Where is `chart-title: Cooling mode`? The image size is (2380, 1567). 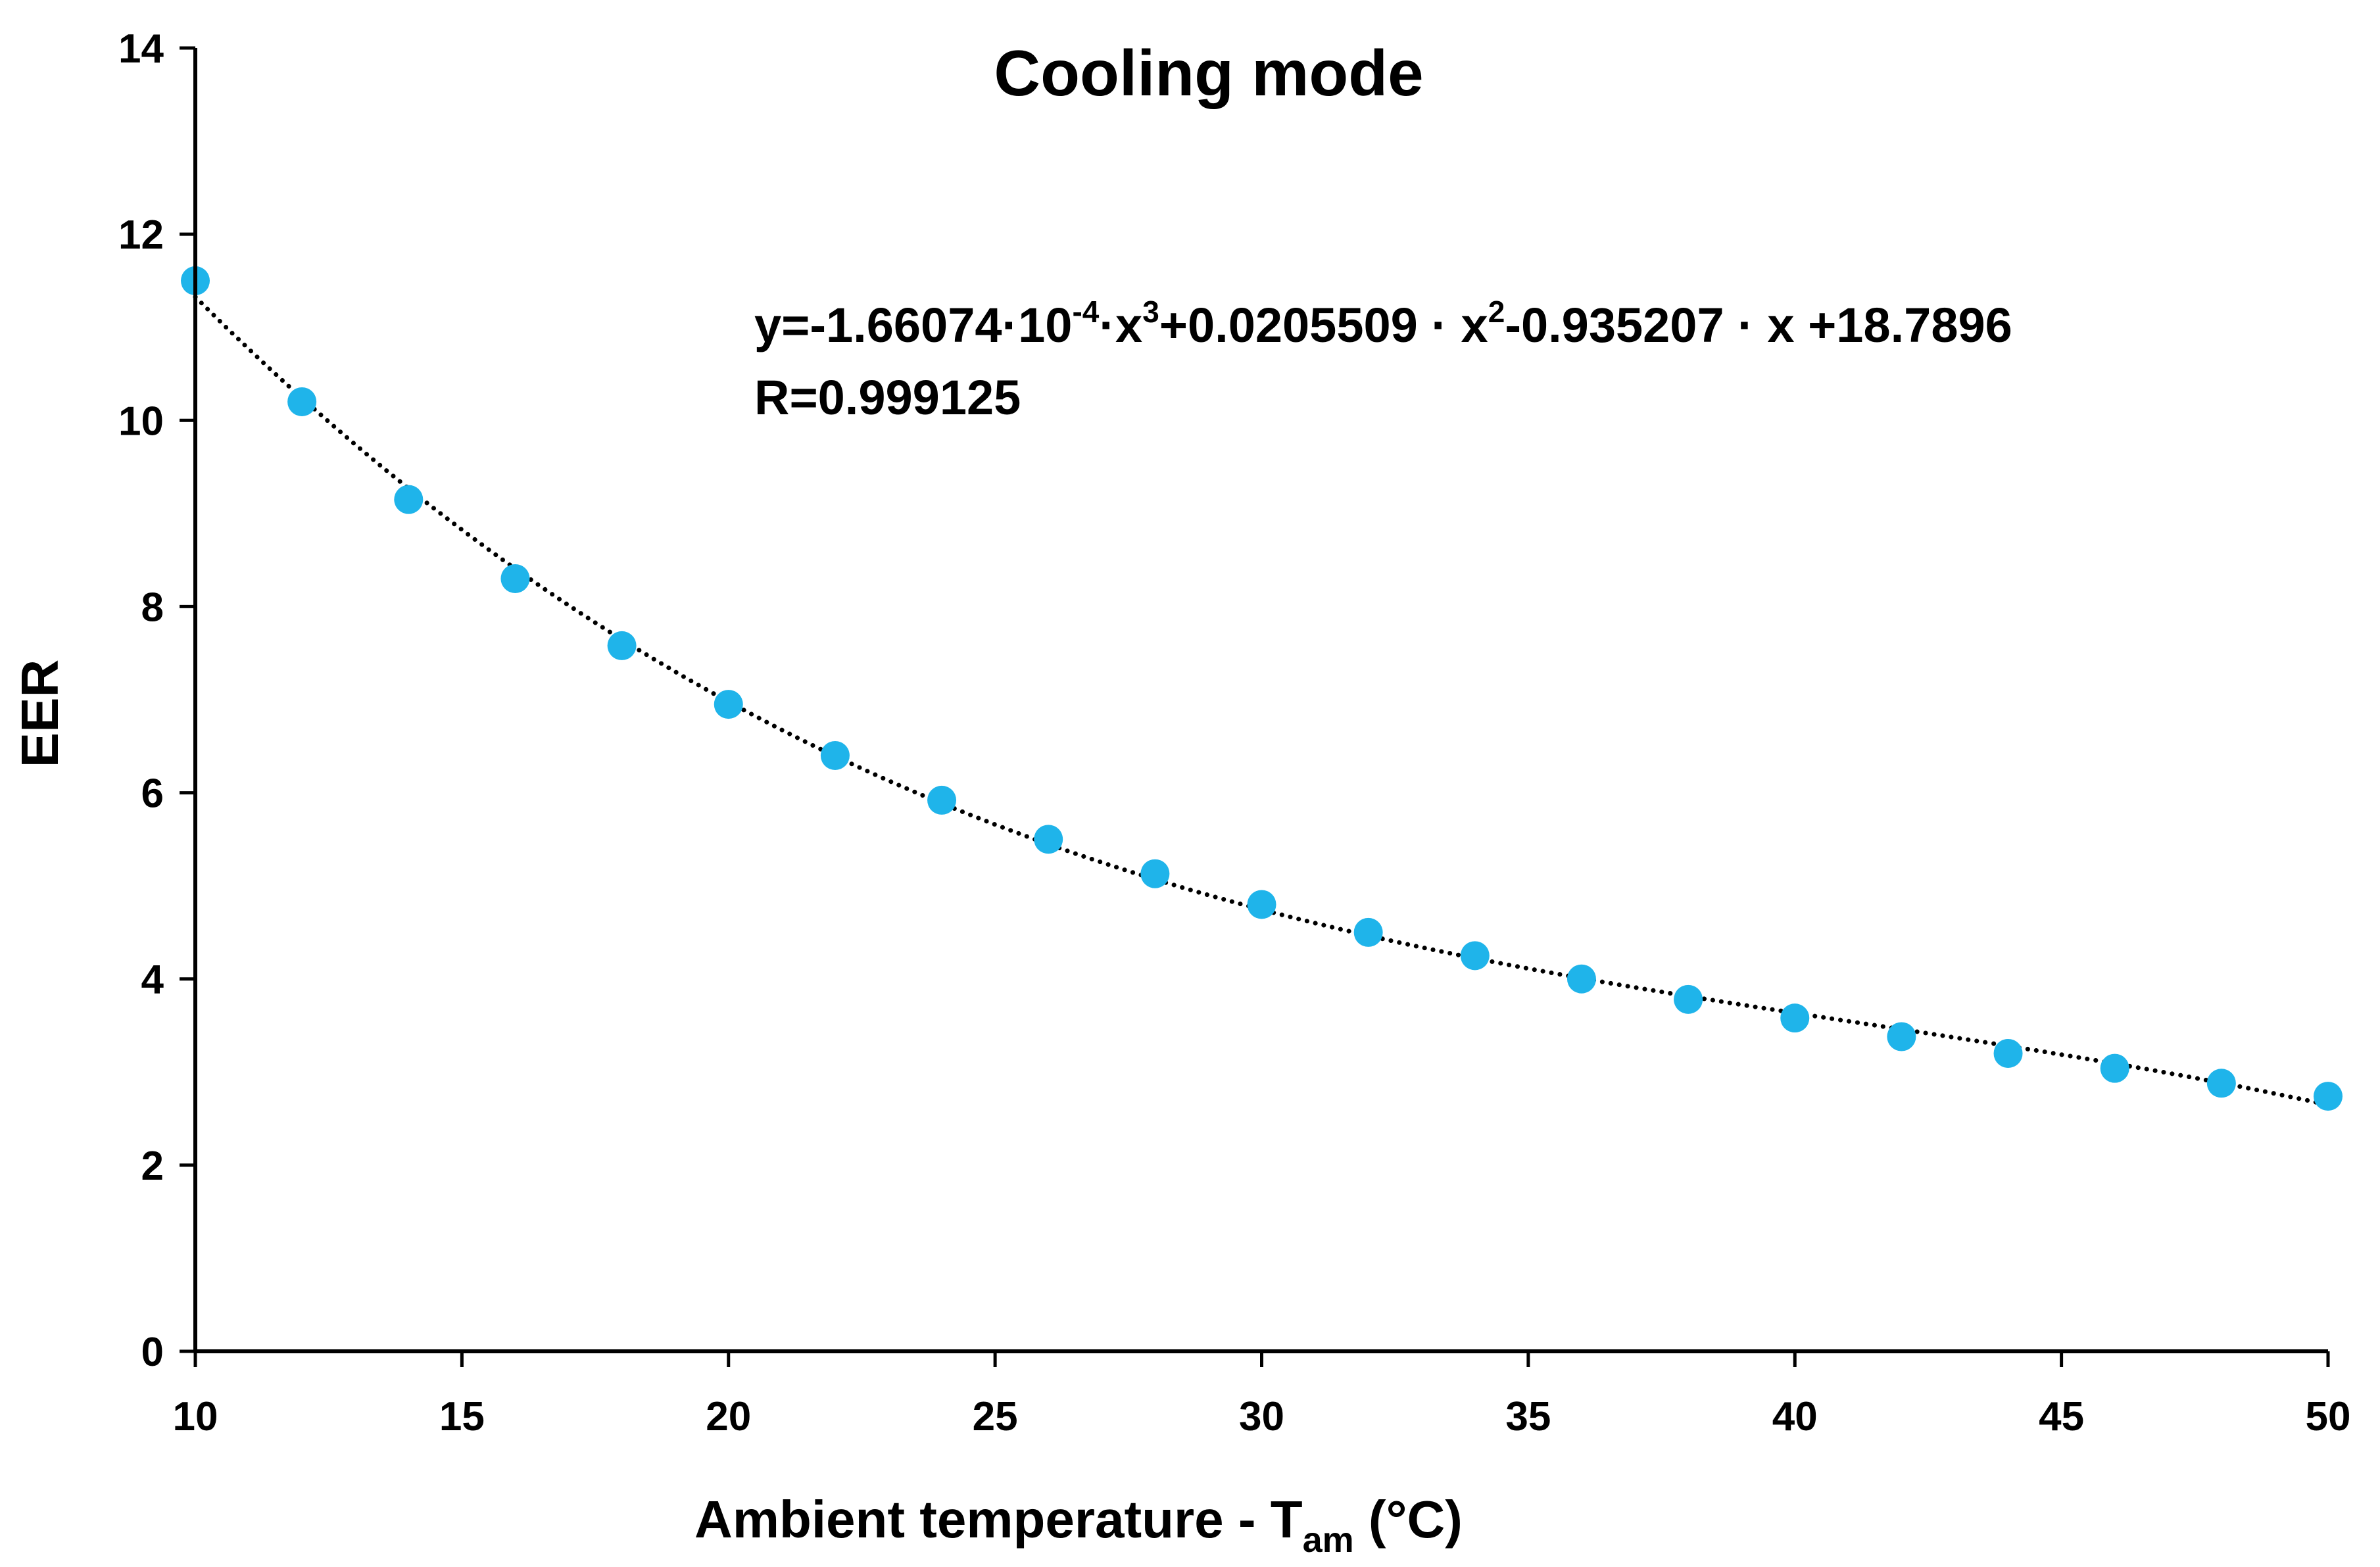
chart-title: Cooling mode is located at coordinates (1208, 73).